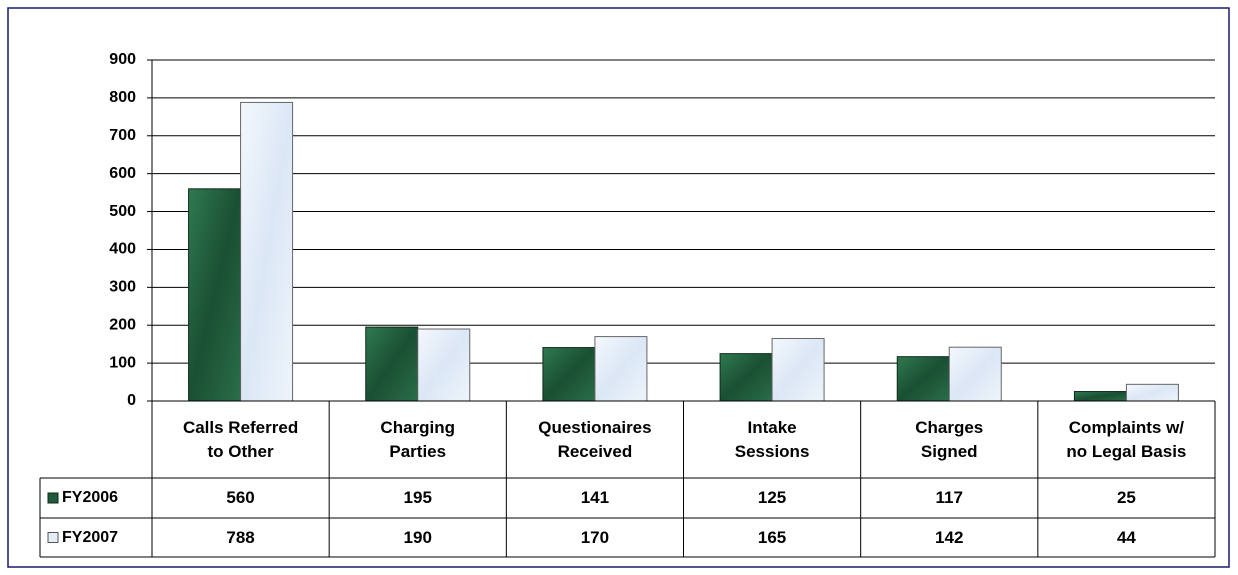 The width and height of the screenshot is (1238, 575). What do you see at coordinates (595, 439) in the screenshot?
I see `category-label: Questionaires Received` at bounding box center [595, 439].